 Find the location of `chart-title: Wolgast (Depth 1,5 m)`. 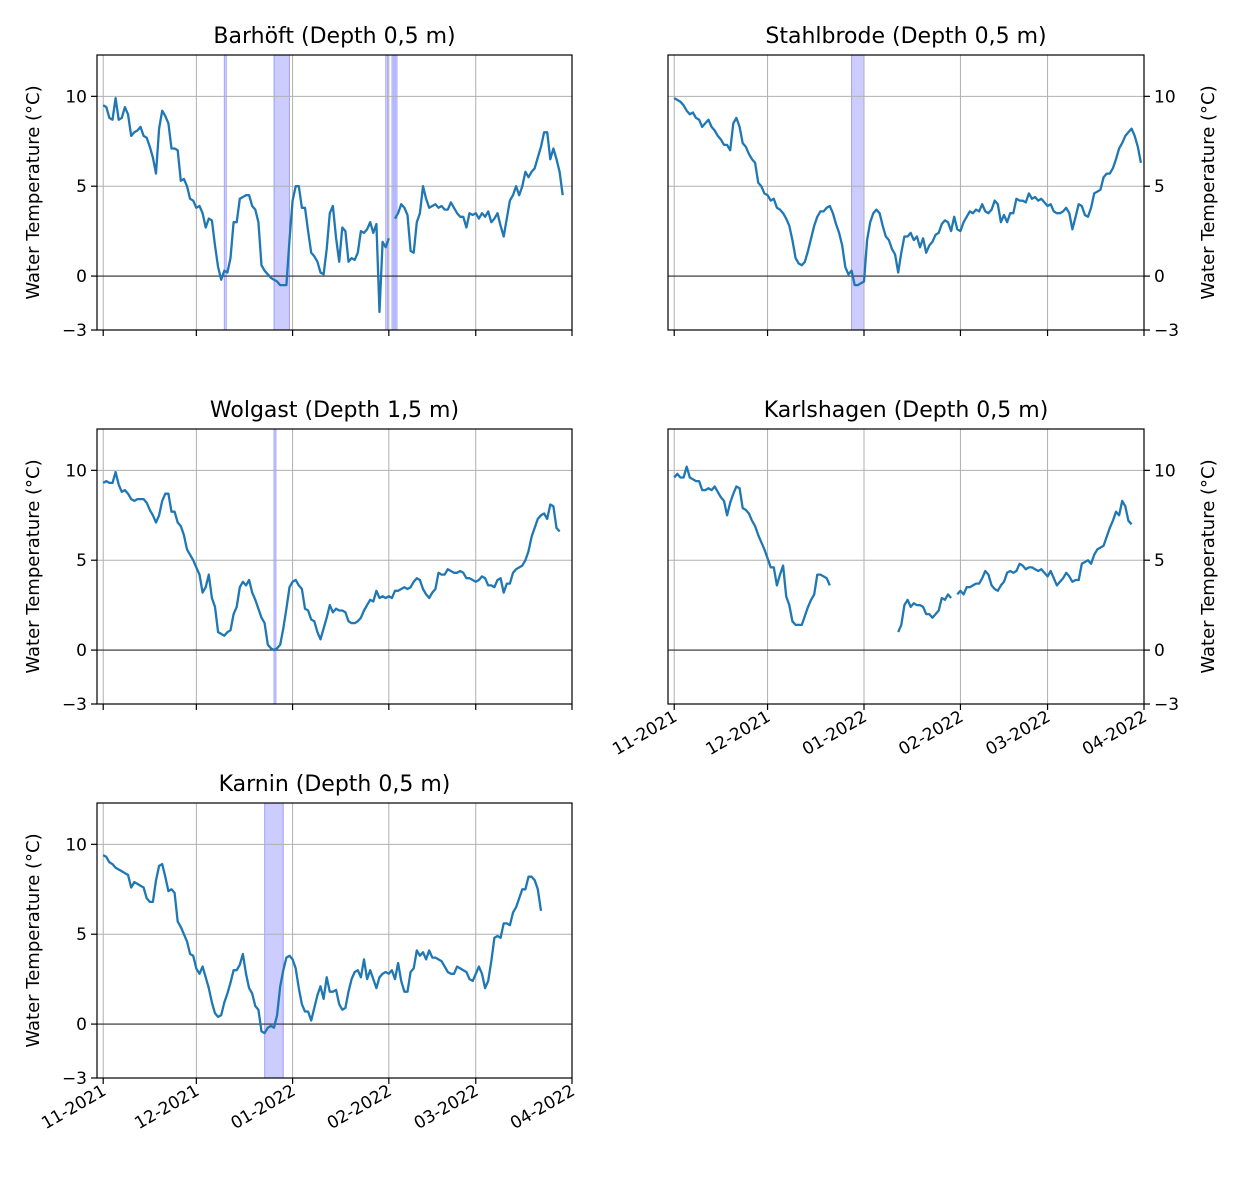

chart-title: Wolgast (Depth 1,5 m) is located at coordinates (334, 410).